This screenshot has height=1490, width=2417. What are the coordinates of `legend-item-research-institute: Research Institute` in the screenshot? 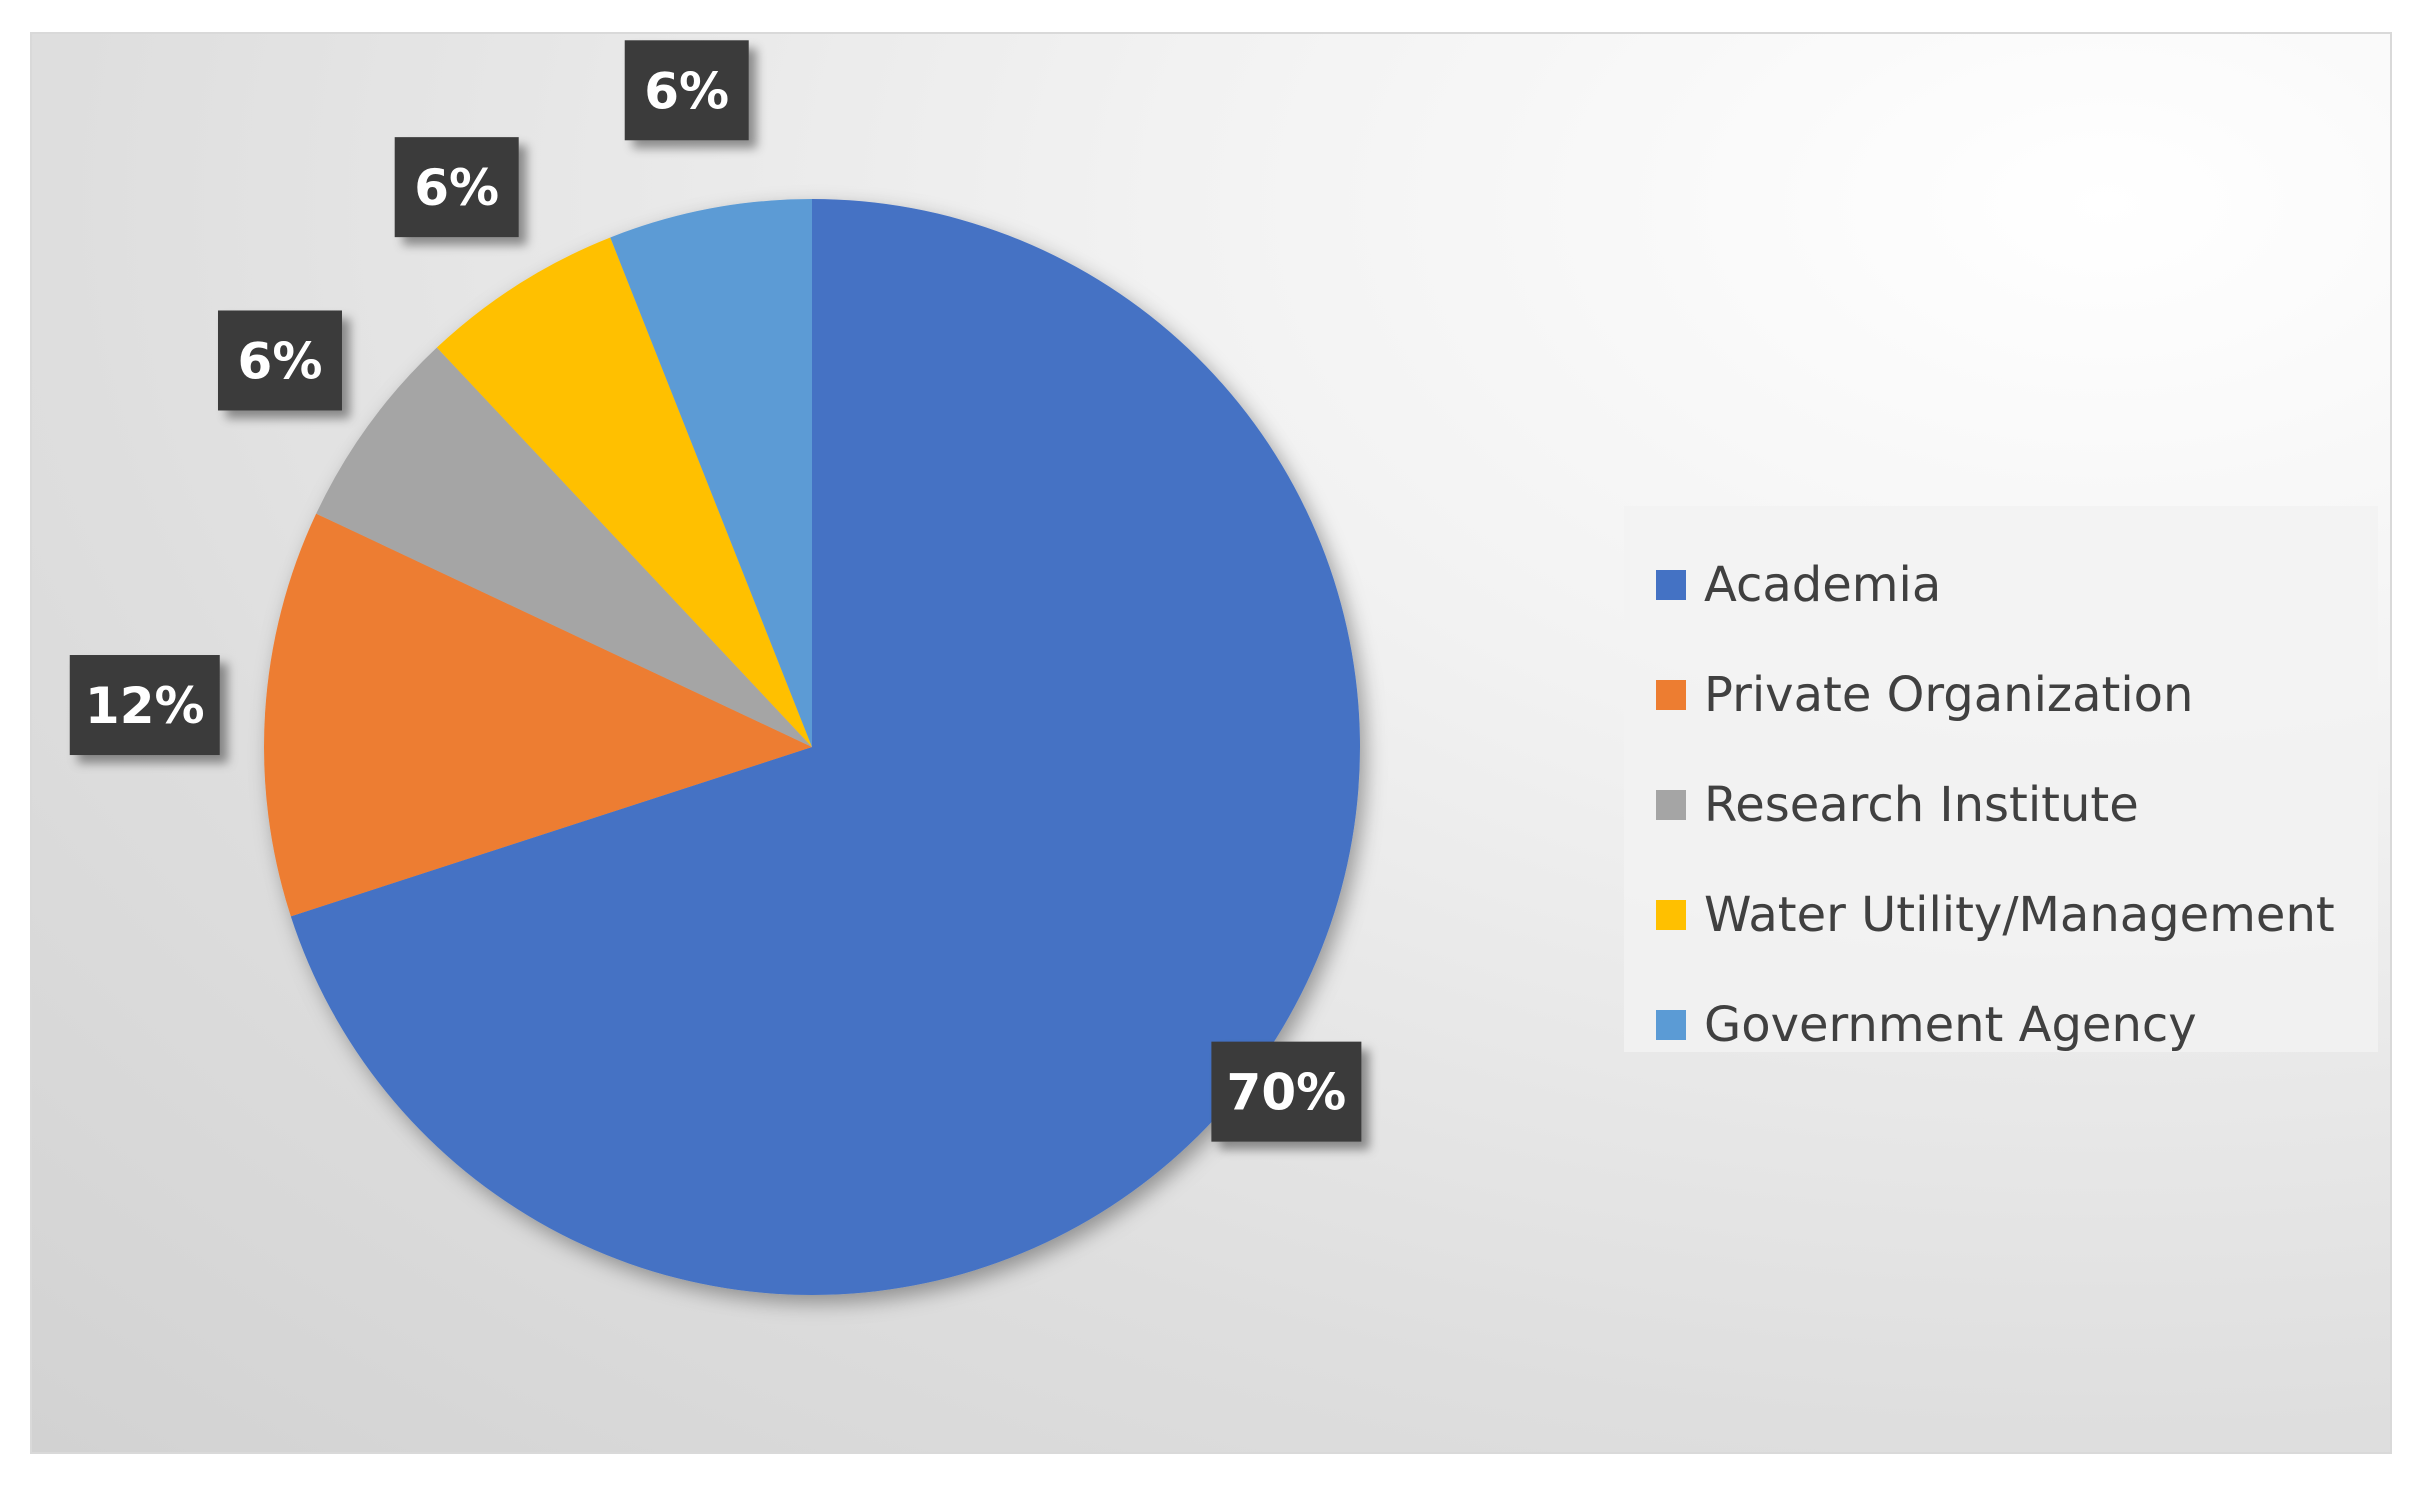 It's located at (2017, 805).